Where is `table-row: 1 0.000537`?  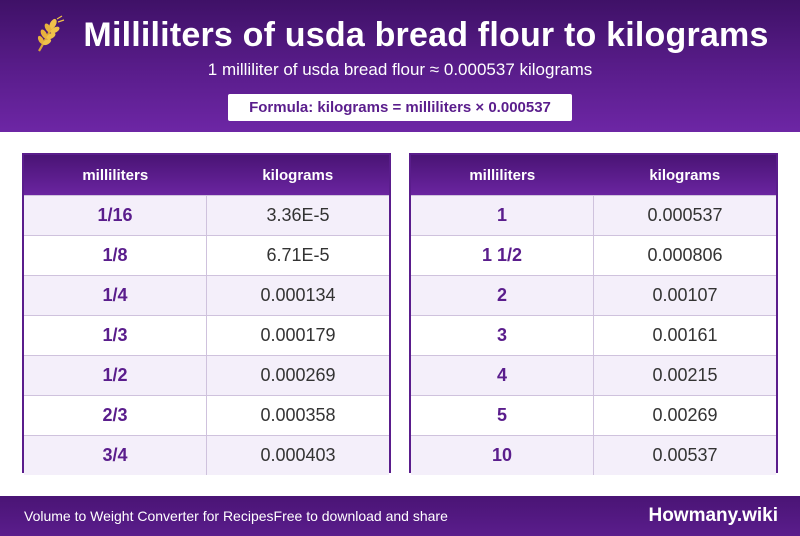 table-row: 1 0.000537 is located at coordinates (593, 215).